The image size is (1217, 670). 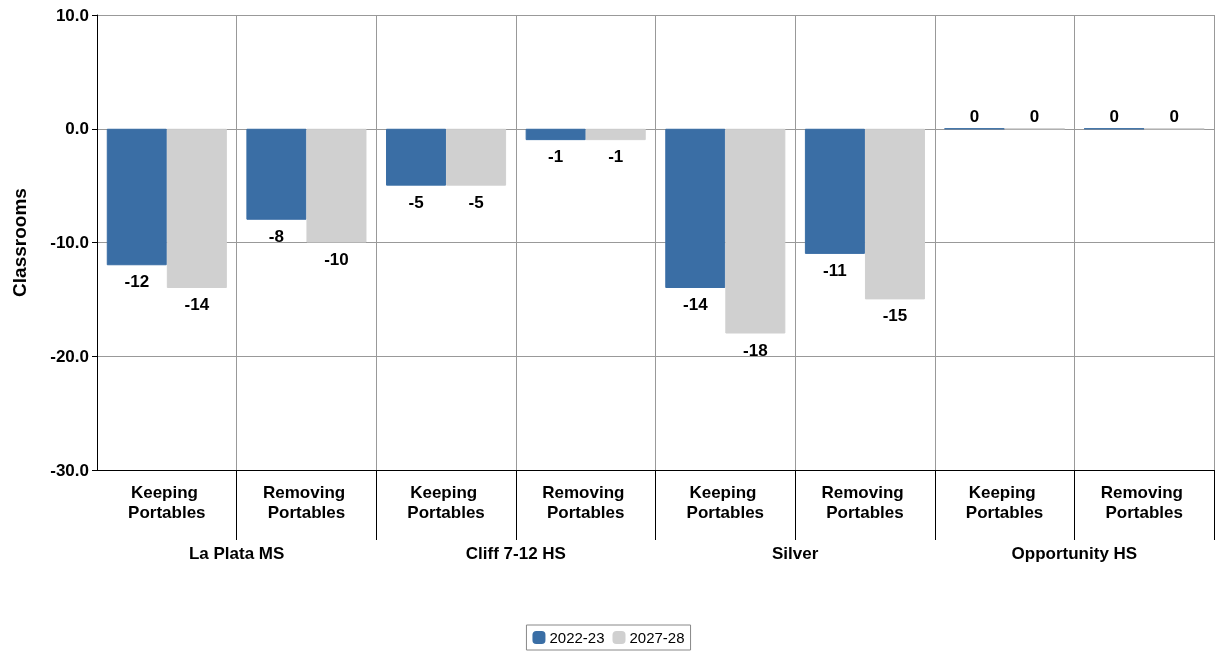 I want to click on text: Opportunity HS, so click(x=1074, y=553).